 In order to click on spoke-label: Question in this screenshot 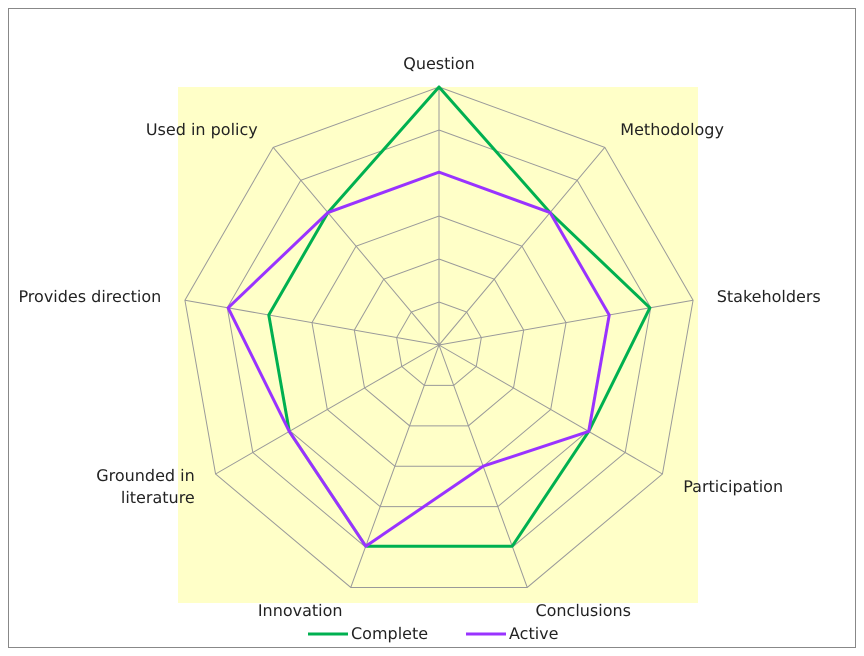, I will do `click(439, 63)`.